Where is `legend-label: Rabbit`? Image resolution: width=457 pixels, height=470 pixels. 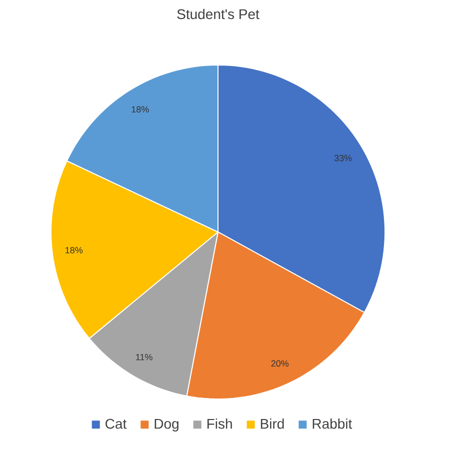 legend-label: Rabbit is located at coordinates (332, 423).